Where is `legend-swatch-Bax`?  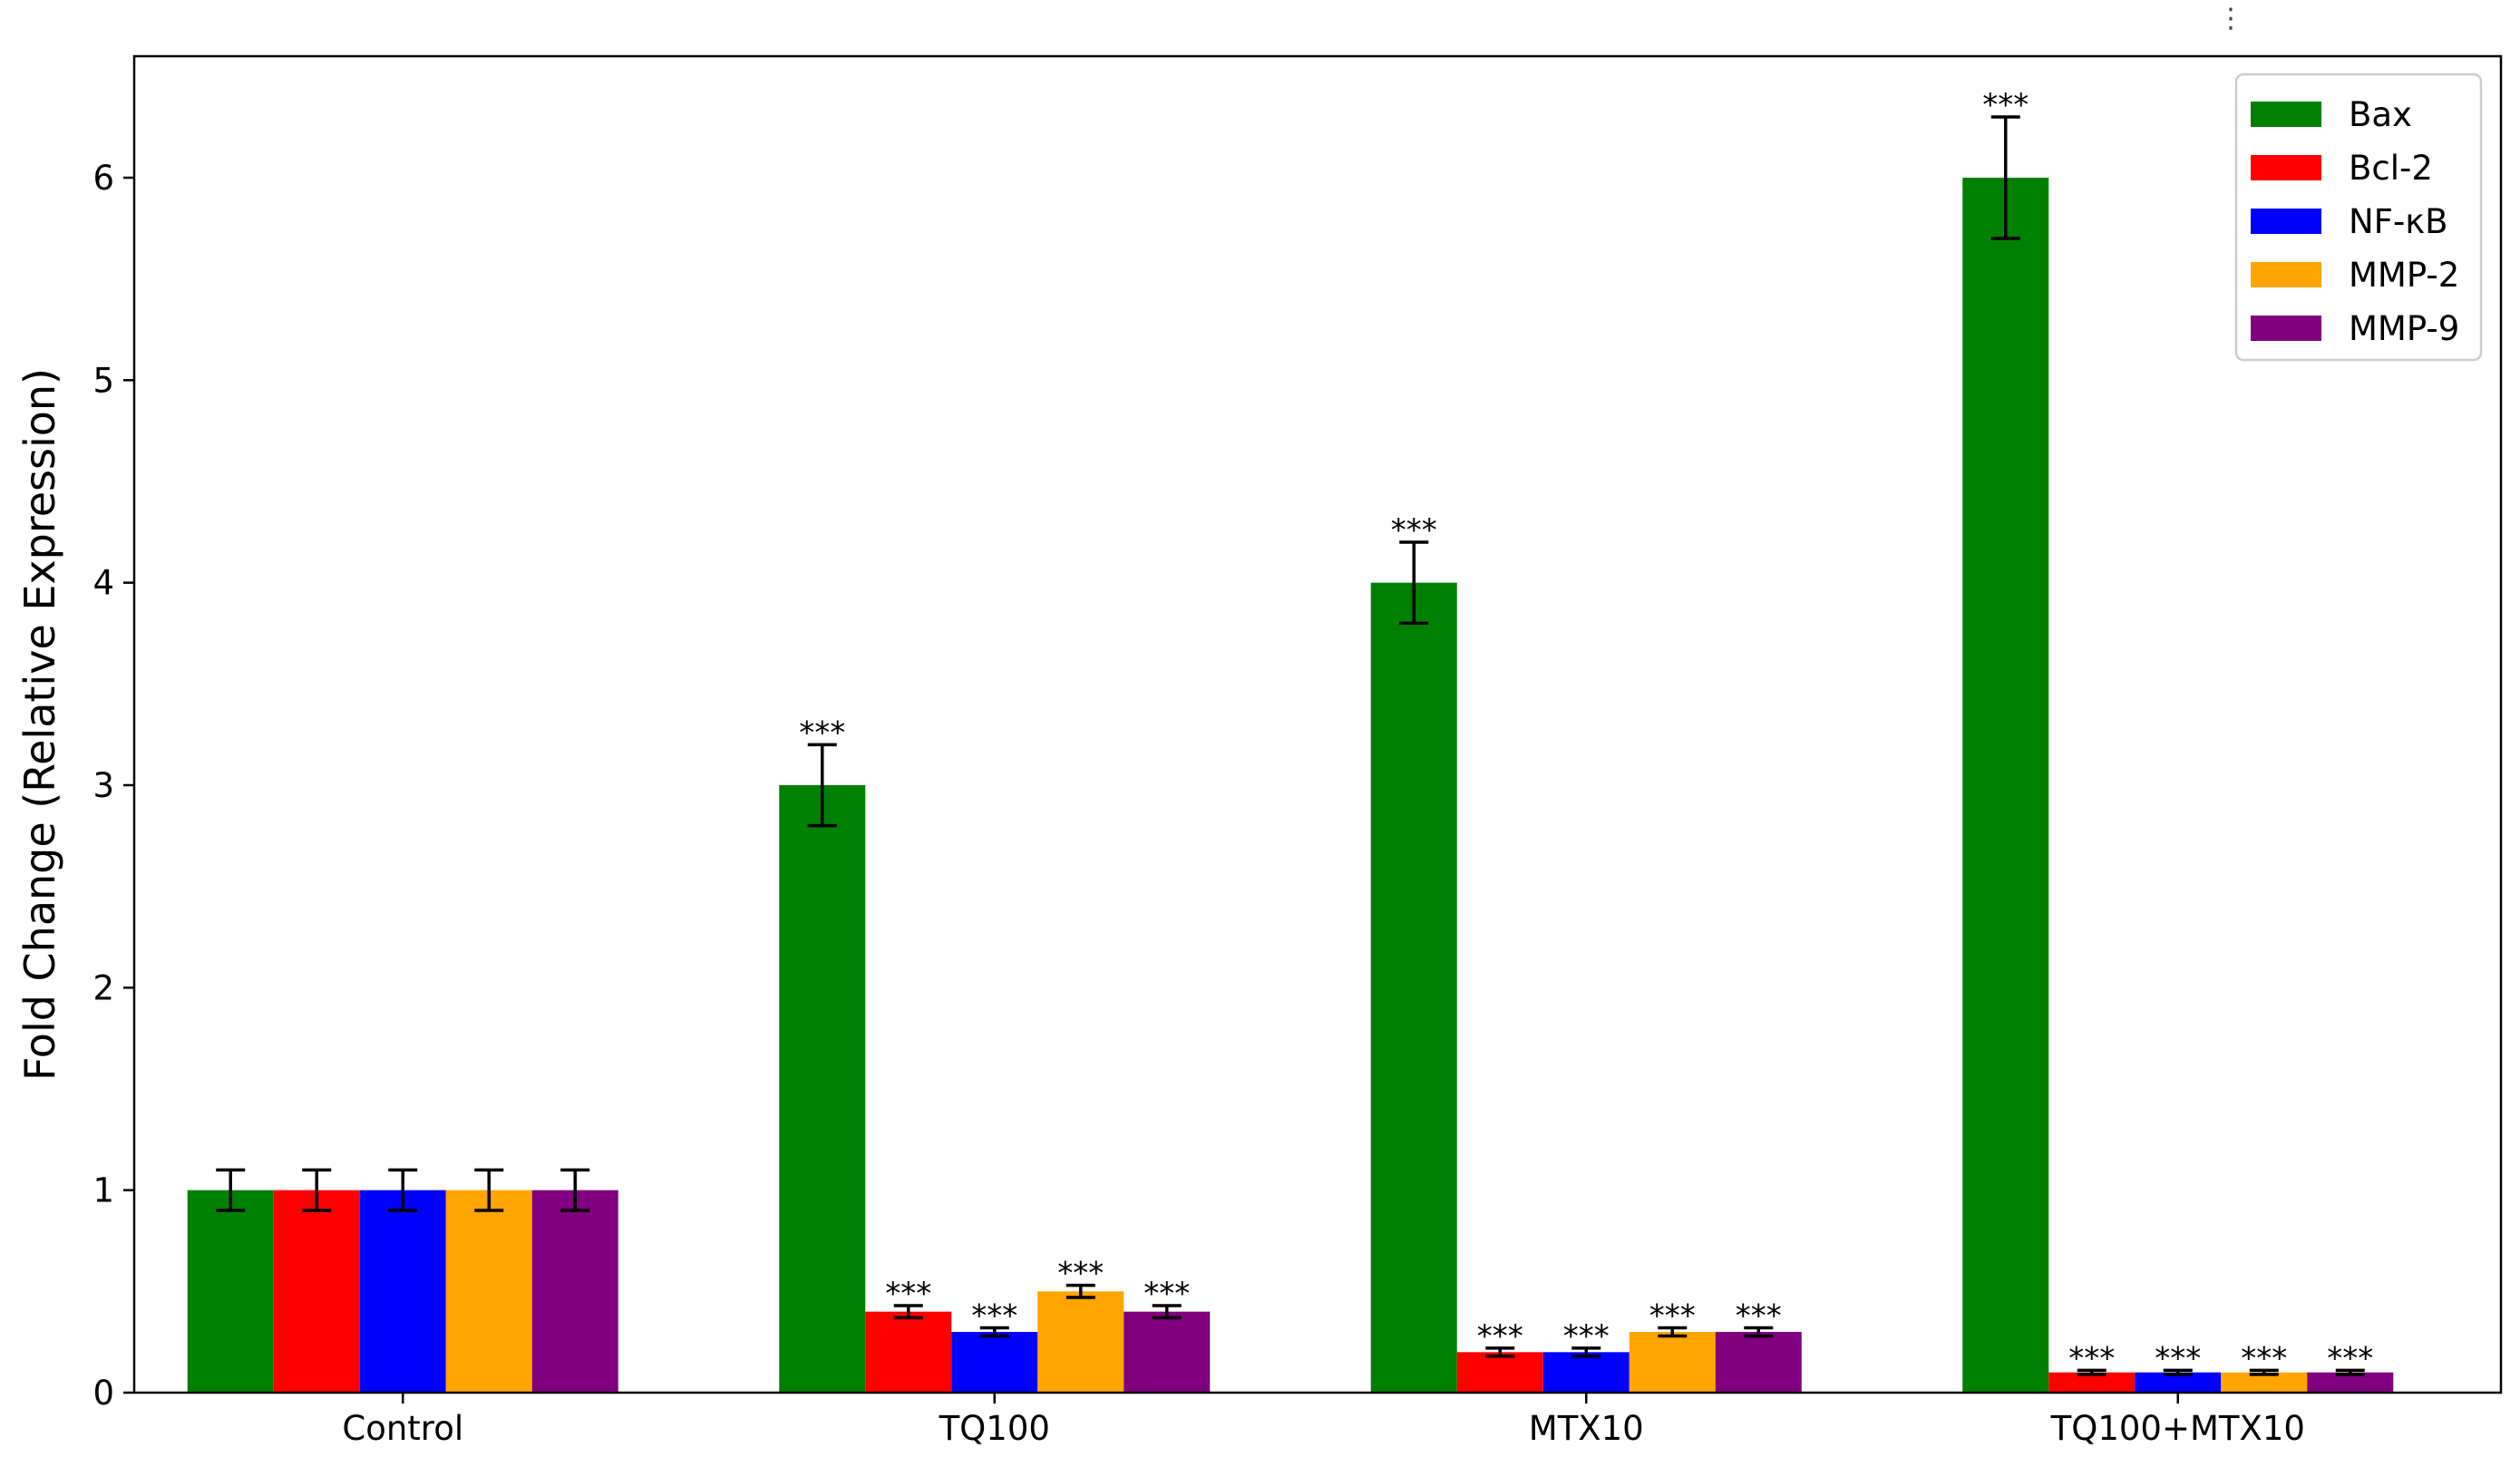 legend-swatch-Bax is located at coordinates (2286, 115).